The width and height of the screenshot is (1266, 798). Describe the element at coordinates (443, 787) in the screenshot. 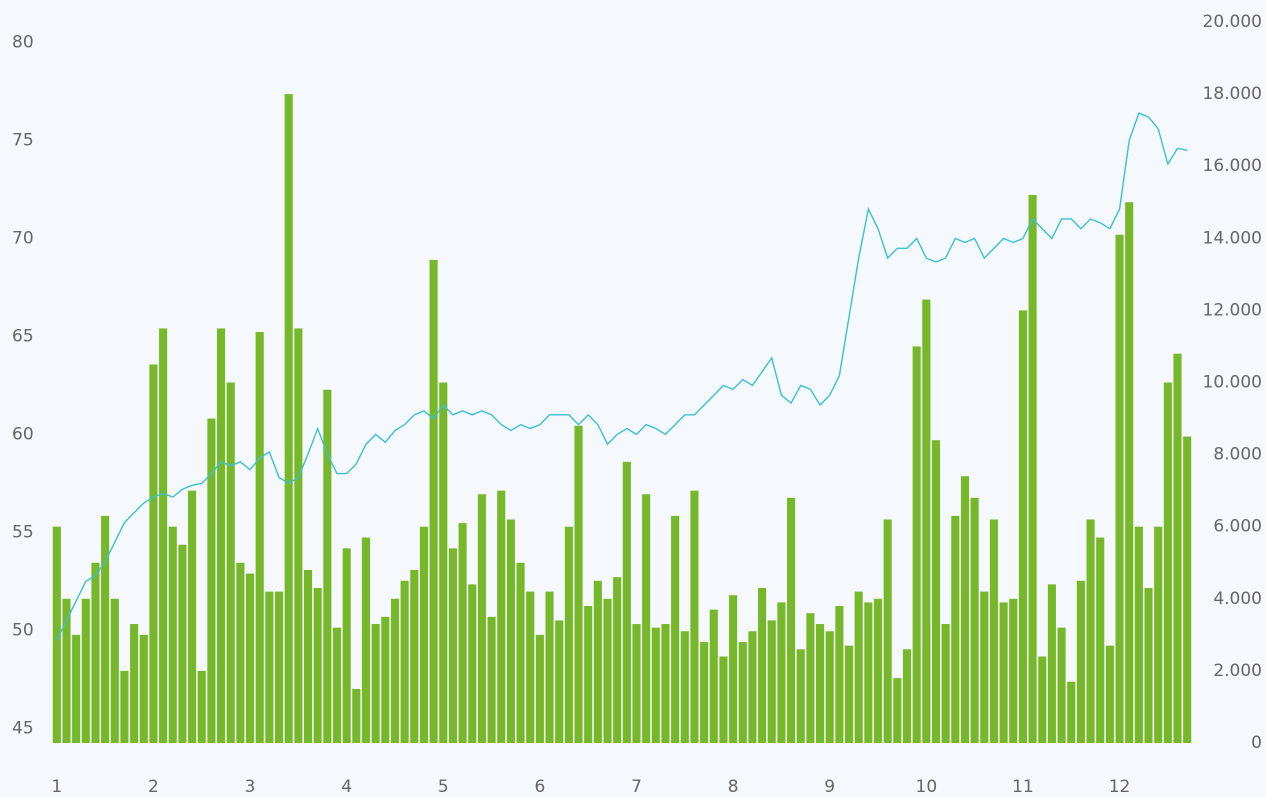

I see `x-tick-label: 5` at that location.